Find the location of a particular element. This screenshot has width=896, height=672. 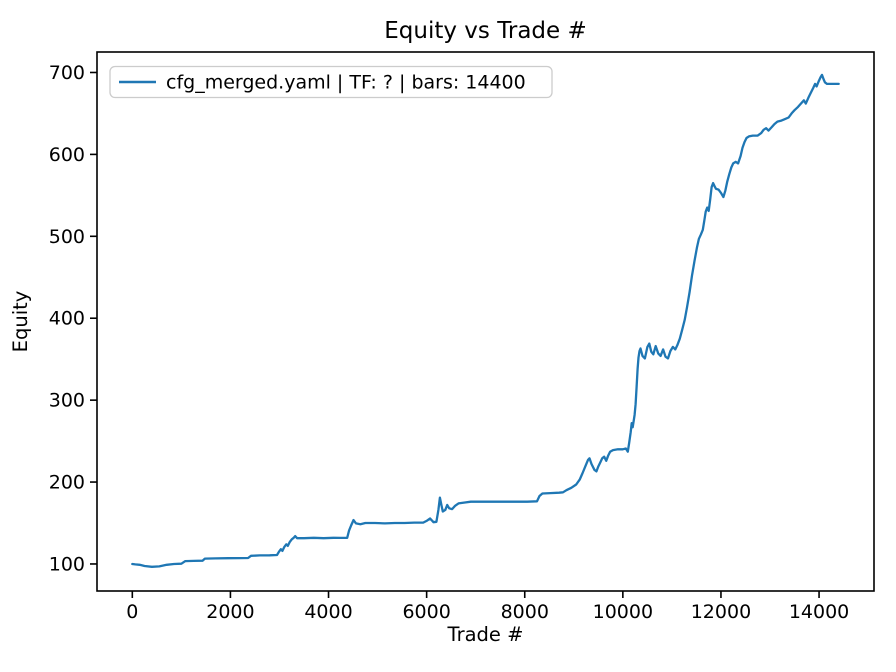

x-tick-label: 4000 is located at coordinates (328, 612).